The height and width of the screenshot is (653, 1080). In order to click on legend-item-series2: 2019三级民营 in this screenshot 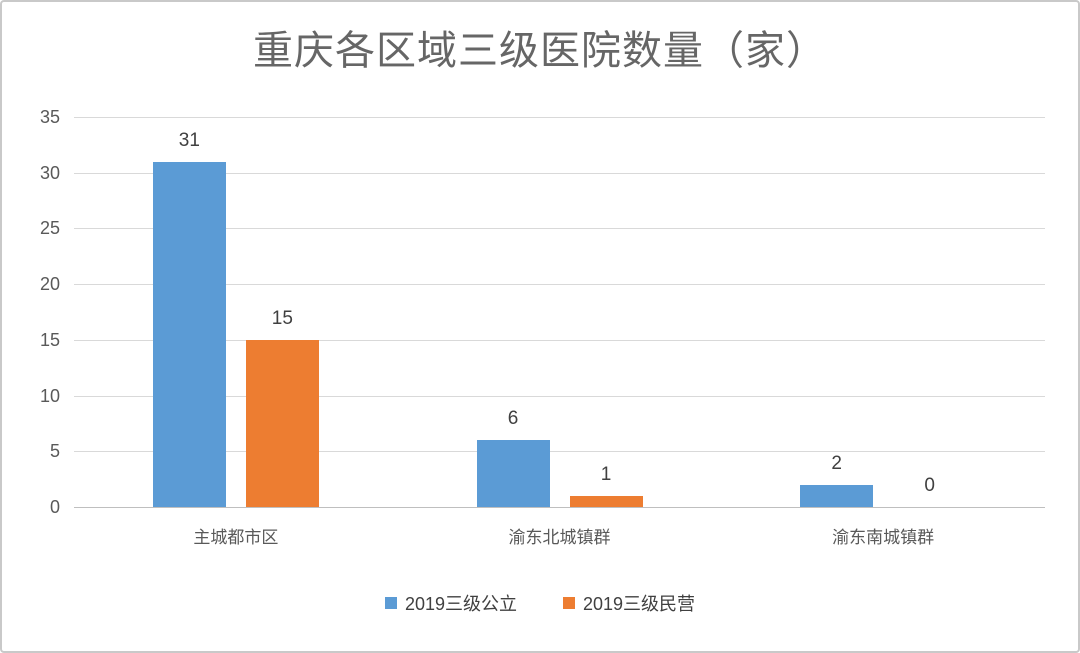, I will do `click(629, 603)`.